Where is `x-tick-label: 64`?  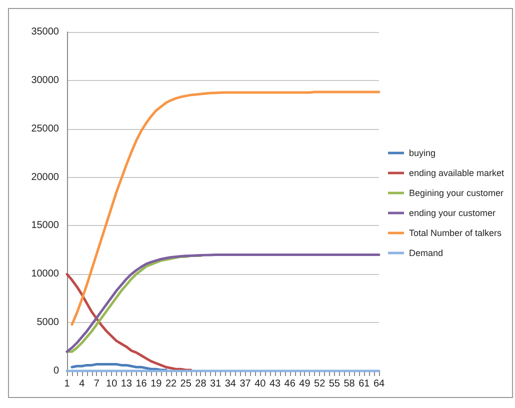
x-tick-label: 64 is located at coordinates (379, 384).